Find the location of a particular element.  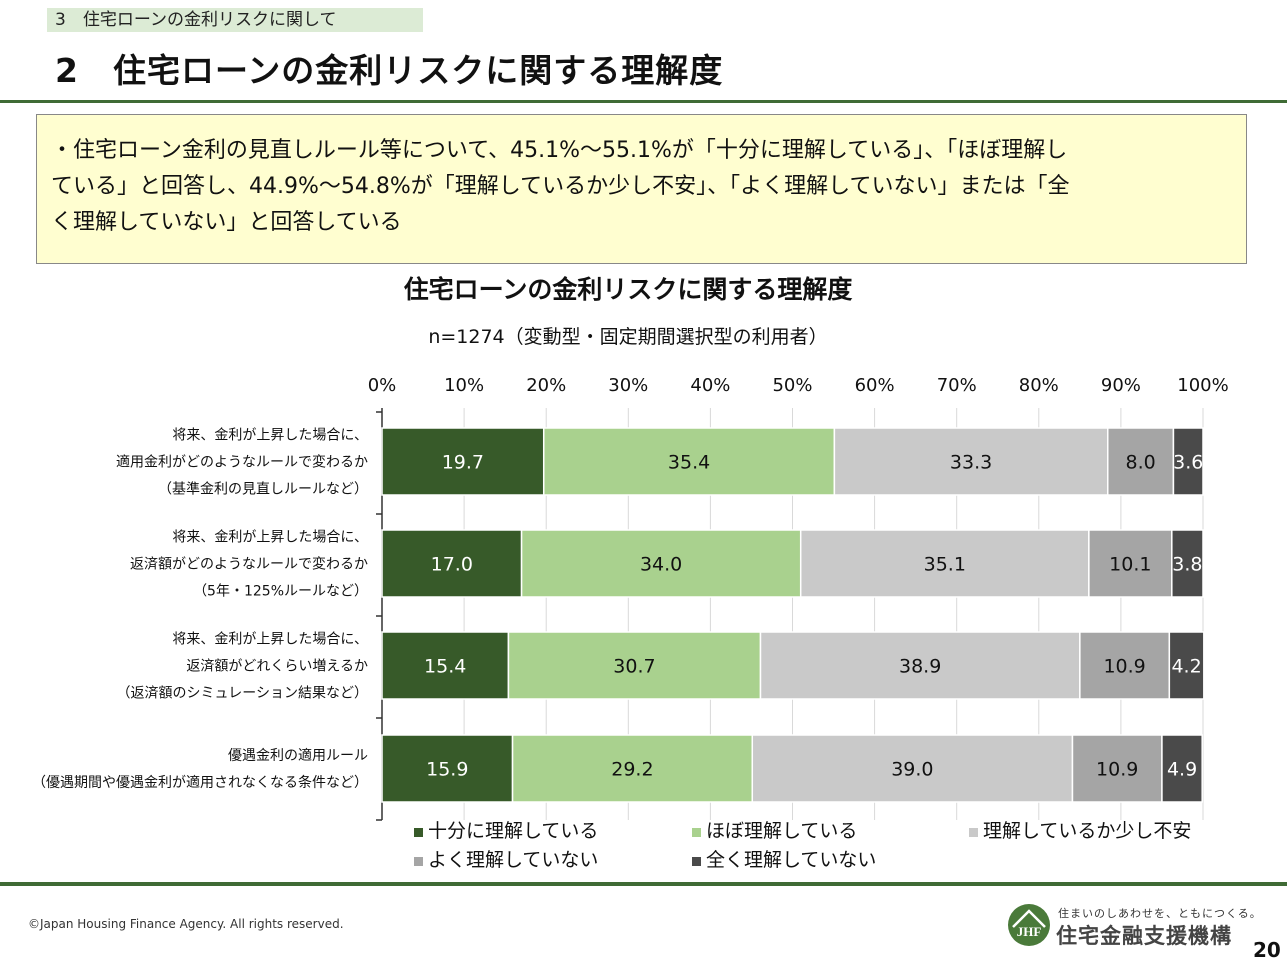

logo-tagline: 住まいのしあわせを、ともにつくる。 is located at coordinates (1160, 913).